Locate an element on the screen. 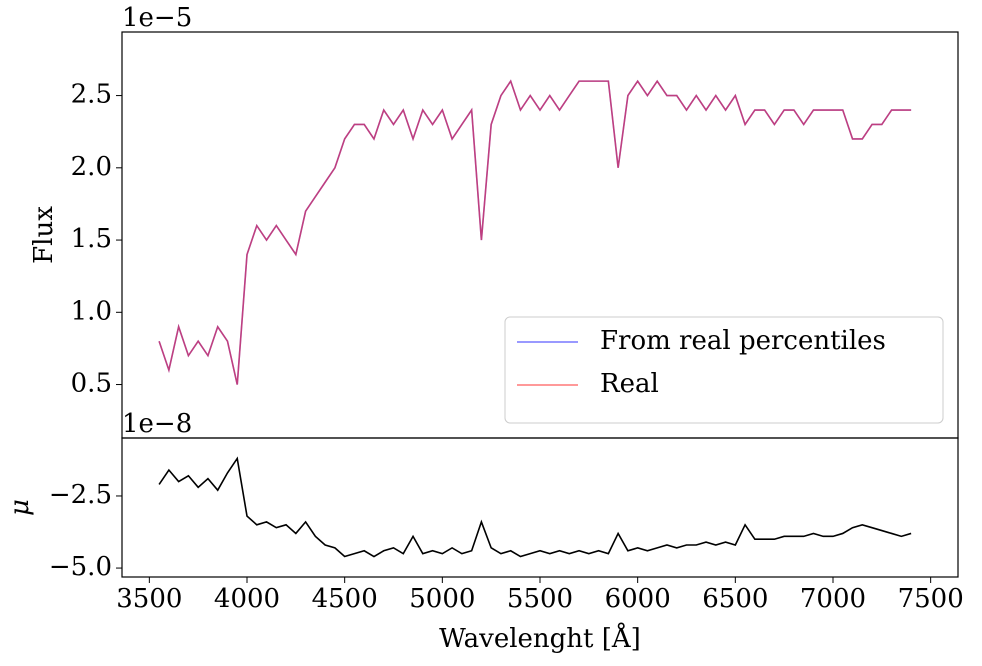  legend-label: From real percentiles is located at coordinates (743, 341).